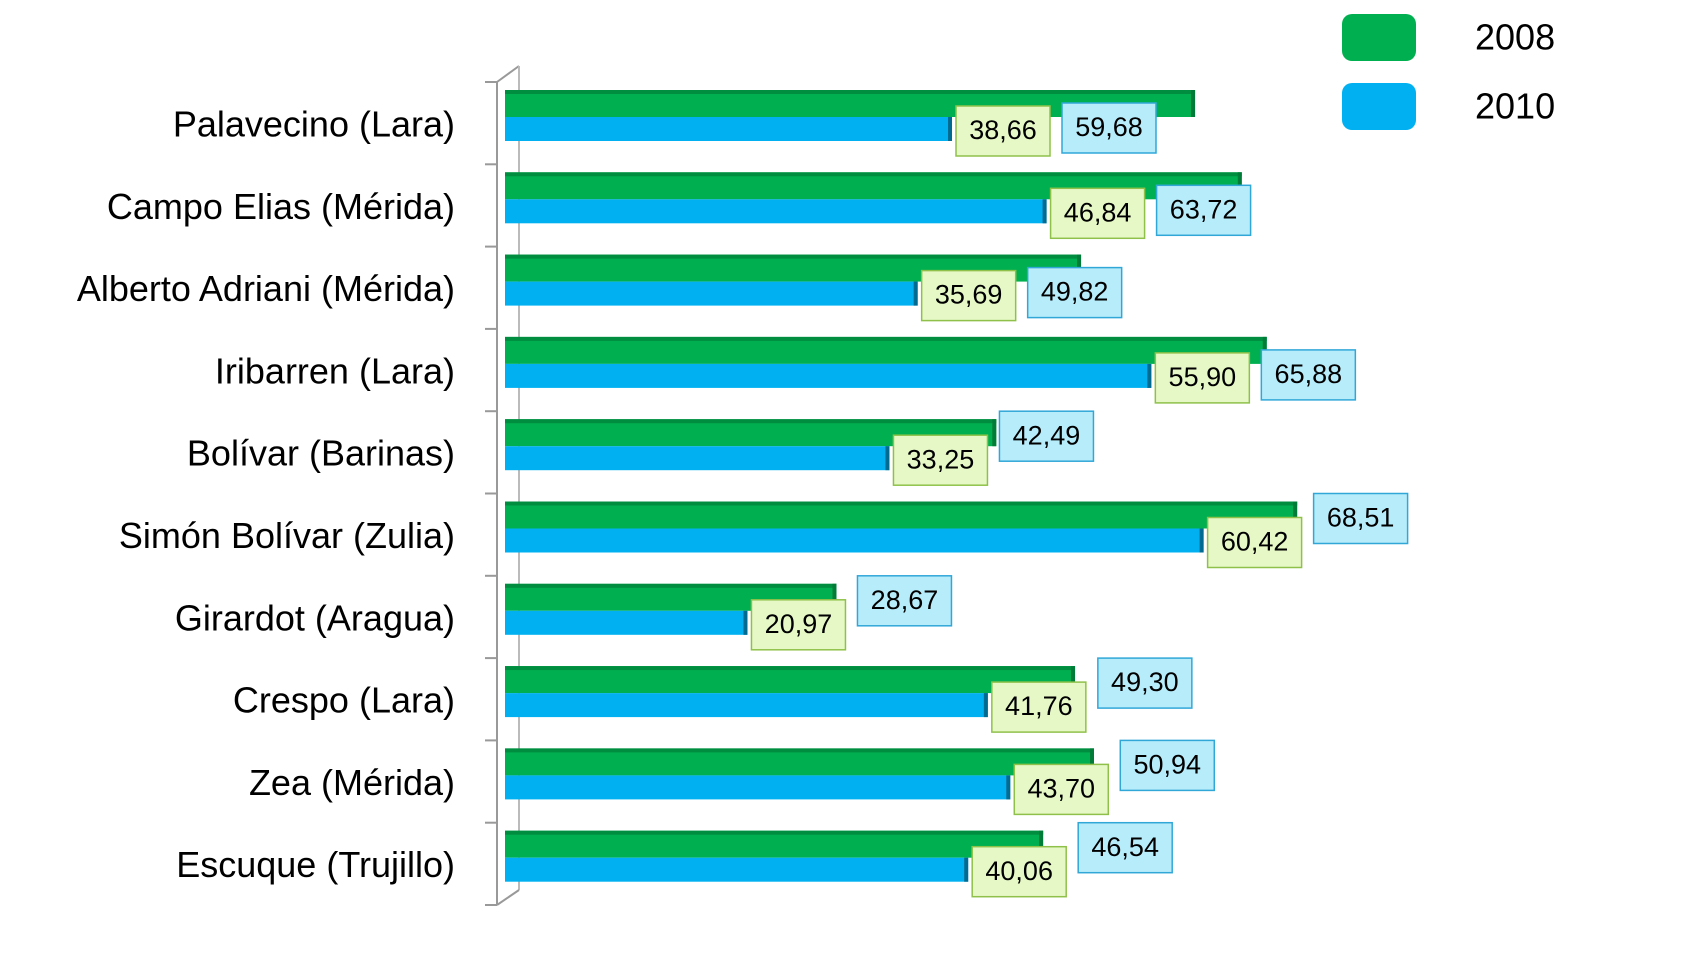  I want to click on category-label: Escuque (Trujillo), so click(315, 864).